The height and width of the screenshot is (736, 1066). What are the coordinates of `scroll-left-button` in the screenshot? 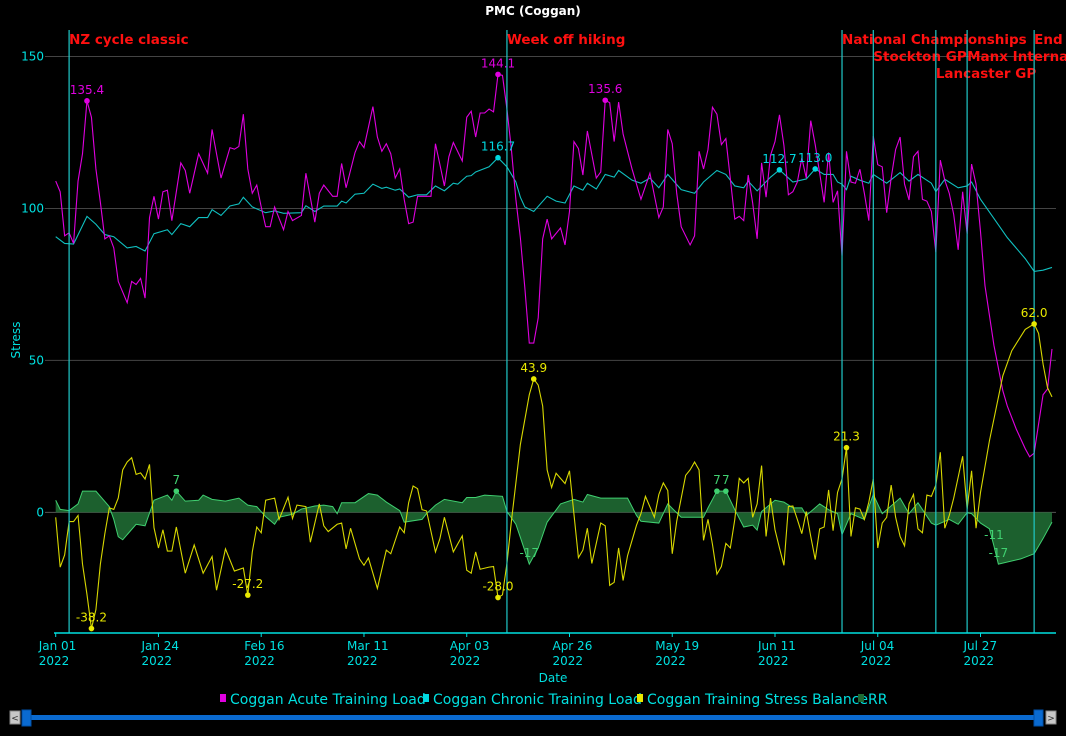 It's located at (15, 717).